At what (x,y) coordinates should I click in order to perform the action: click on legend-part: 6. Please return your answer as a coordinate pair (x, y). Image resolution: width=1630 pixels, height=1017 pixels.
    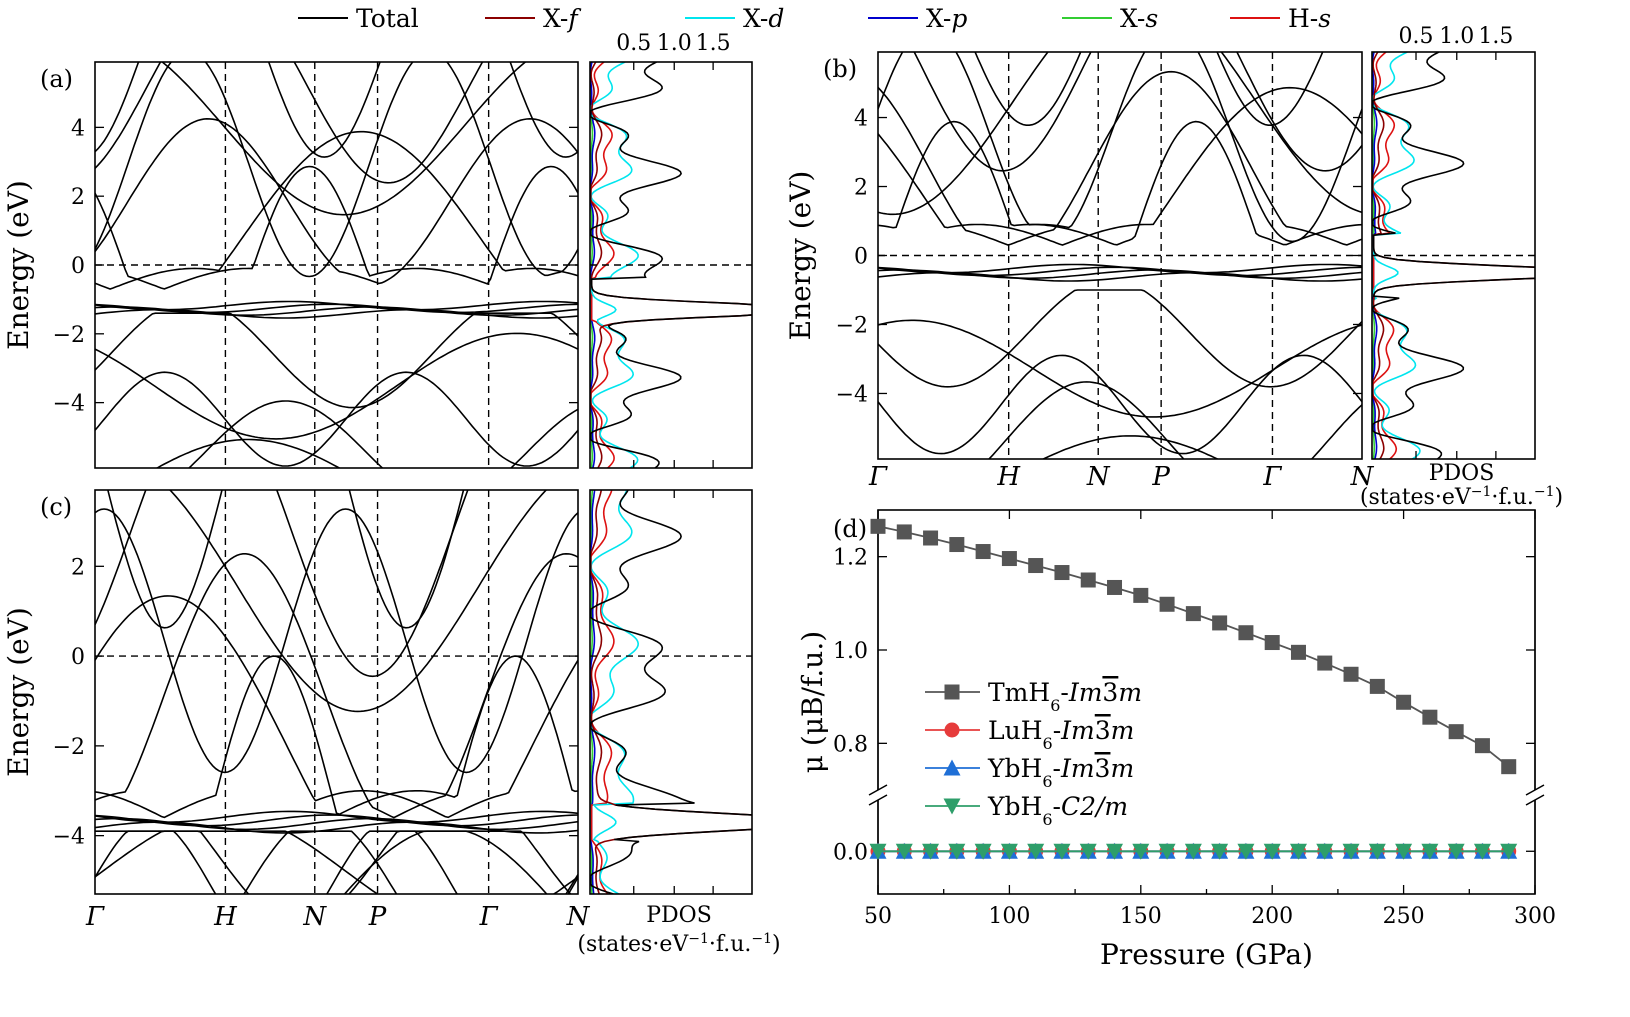
    Looking at the image, I should click on (1047, 819).